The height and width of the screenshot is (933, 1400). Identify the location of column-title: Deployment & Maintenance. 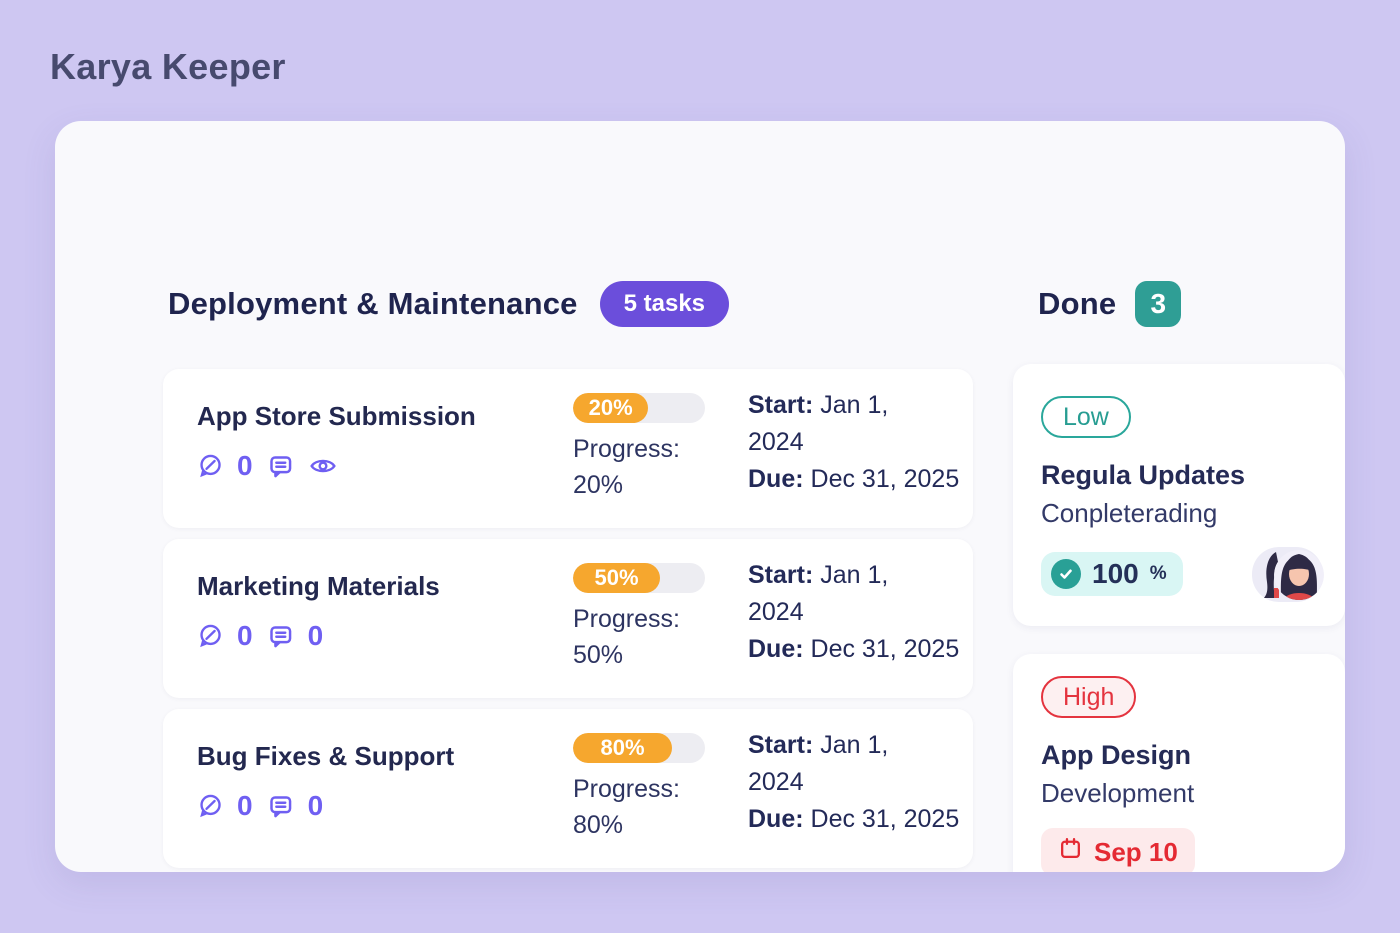
(373, 303).